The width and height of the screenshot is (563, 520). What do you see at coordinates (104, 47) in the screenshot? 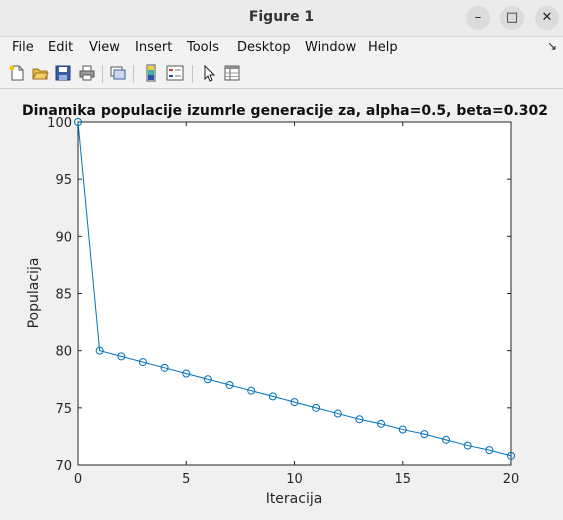
I see `menu-view: View` at bounding box center [104, 47].